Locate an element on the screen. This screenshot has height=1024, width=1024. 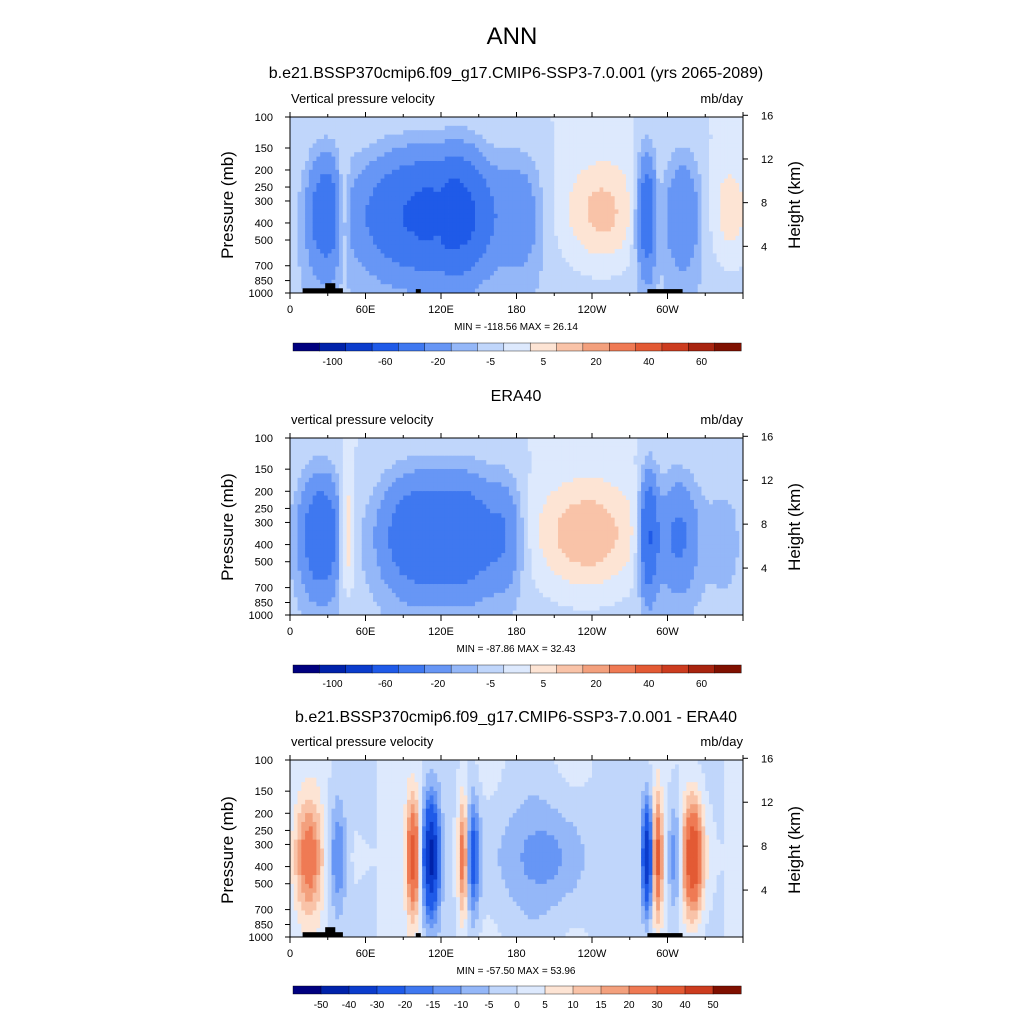
panel-1-units-label: mb/day is located at coordinates (721, 98).